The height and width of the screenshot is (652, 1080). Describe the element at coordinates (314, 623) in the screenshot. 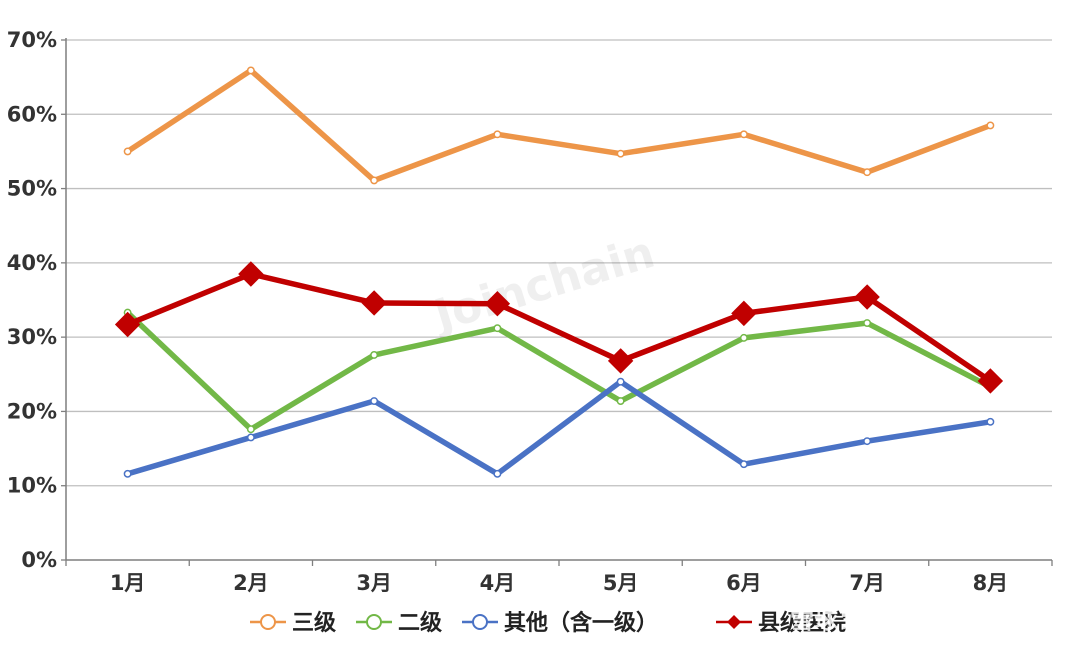

I see `legend-label: 三级` at that location.